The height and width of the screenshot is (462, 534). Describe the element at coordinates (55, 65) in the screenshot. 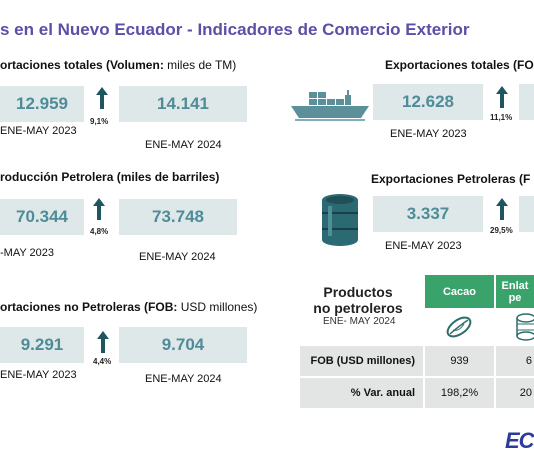

I see `exports-volume-title-bold: ortaciones totales (` at that location.